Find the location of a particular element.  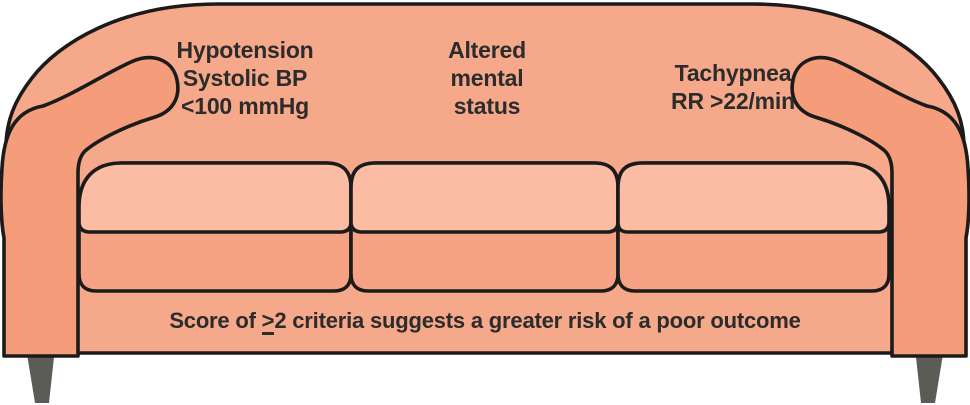

criterion-hypotension: Hypotension Systolic BP <100 mmHg is located at coordinates (245, 78).